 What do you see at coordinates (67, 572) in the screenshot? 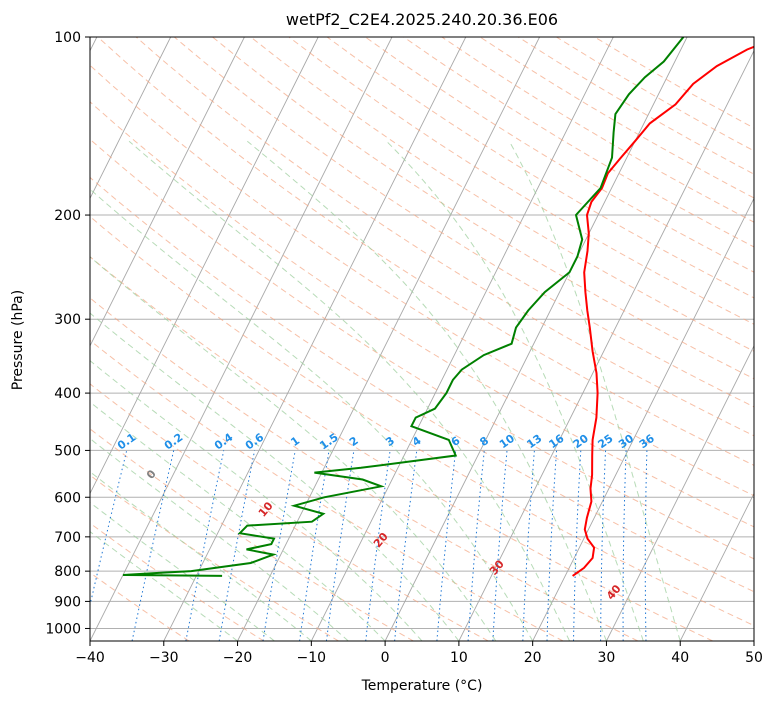
I see `y-tick-label: 800` at bounding box center [67, 572].